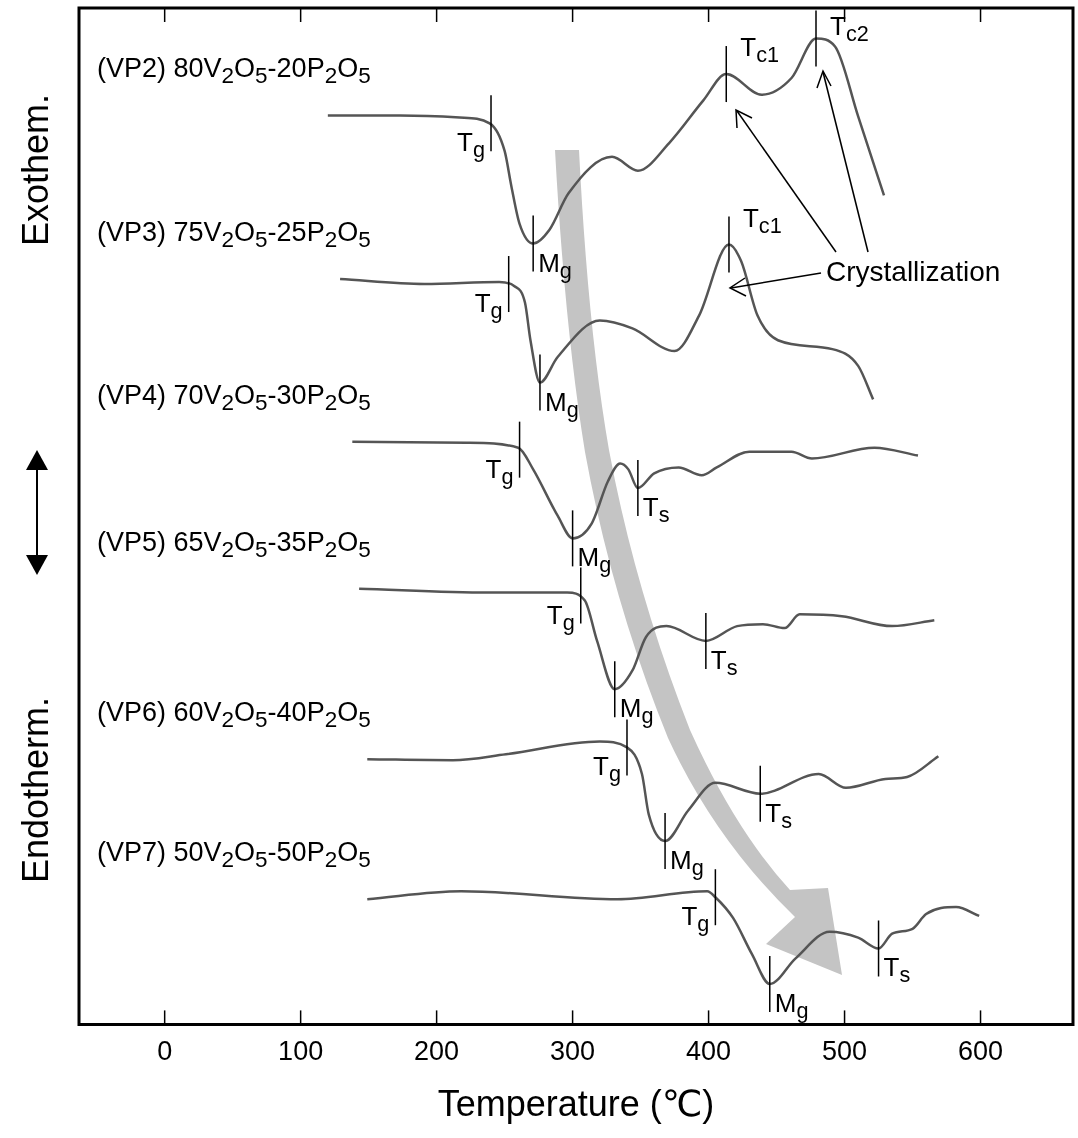 This screenshot has width=1078, height=1138. I want to click on series-label: (VP6) 60V$_{2}$O$_{5}$-40P$_{2}$O$_{5}$, so click(234, 715).